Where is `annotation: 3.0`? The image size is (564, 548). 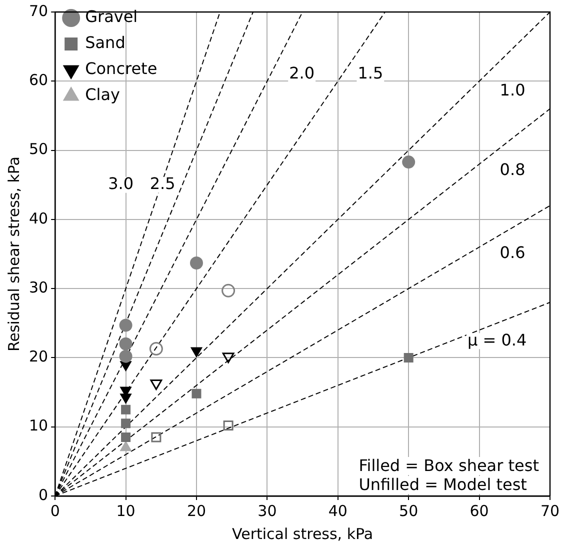 annotation: 3.0 is located at coordinates (121, 184).